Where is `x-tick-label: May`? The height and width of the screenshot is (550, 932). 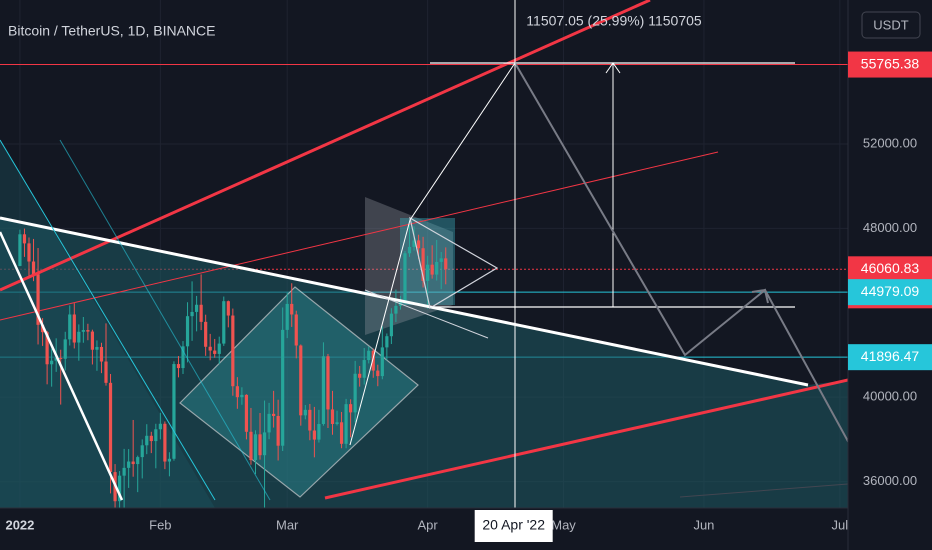 x-tick-label: May is located at coordinates (563, 524).